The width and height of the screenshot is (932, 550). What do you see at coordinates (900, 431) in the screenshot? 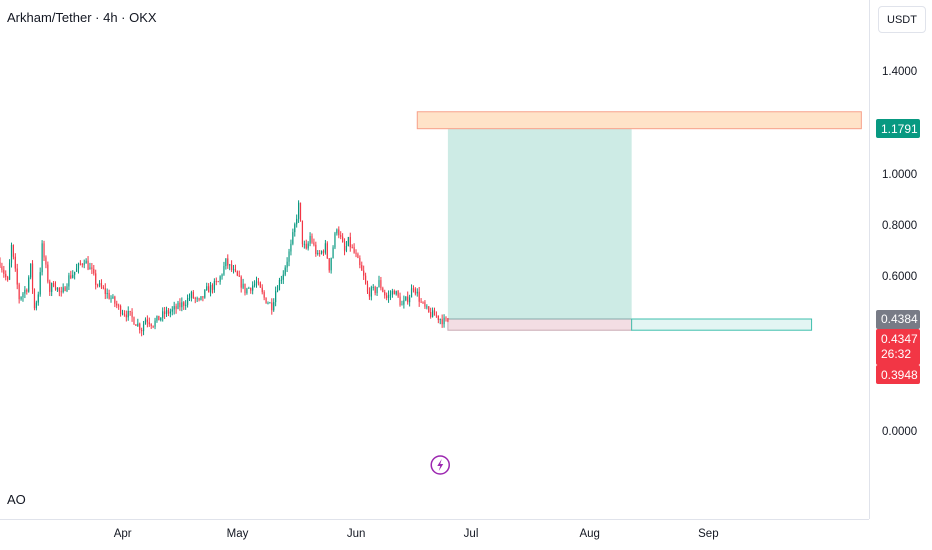
I see `price-tick-label: 0.0000` at bounding box center [900, 431].